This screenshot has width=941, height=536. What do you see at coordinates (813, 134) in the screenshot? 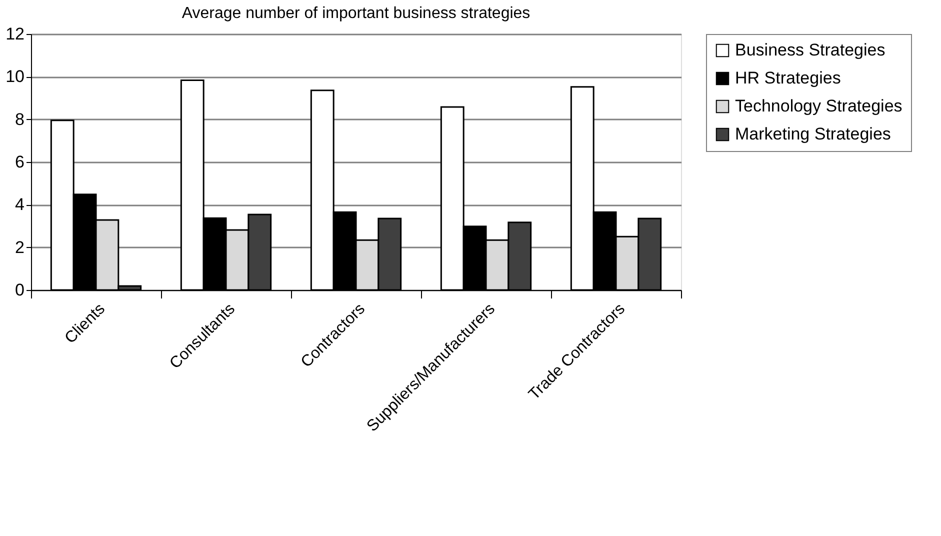
I see `legend-label: Marketing Strategies` at bounding box center [813, 134].